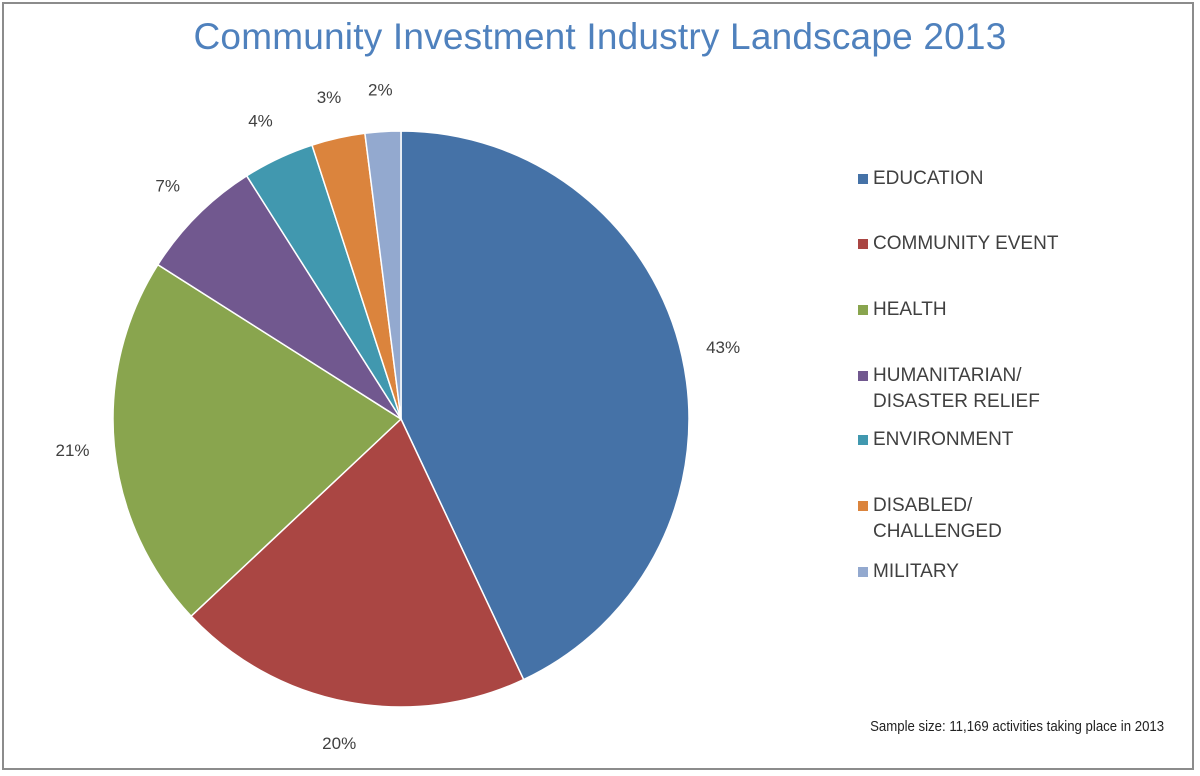 The width and height of the screenshot is (1200, 776). Describe the element at coordinates (339, 743) in the screenshot. I see `data-label-community-event: 20%` at that location.